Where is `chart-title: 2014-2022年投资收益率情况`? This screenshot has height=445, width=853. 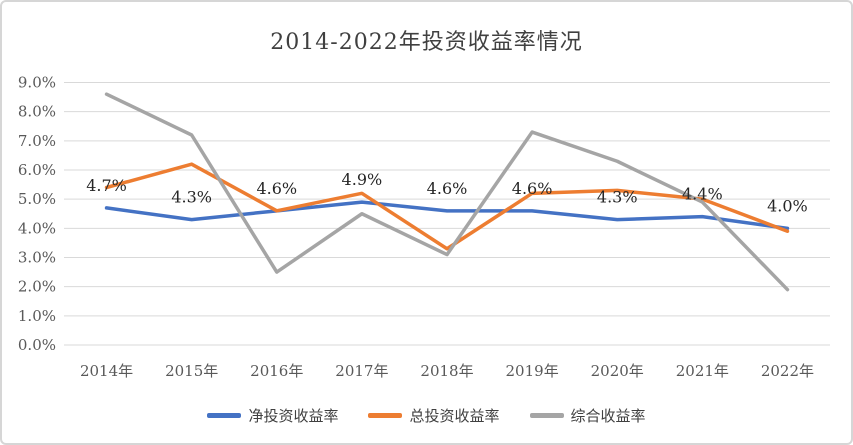 chart-title: 2014-2022年投资收益率情况 is located at coordinates (426, 42).